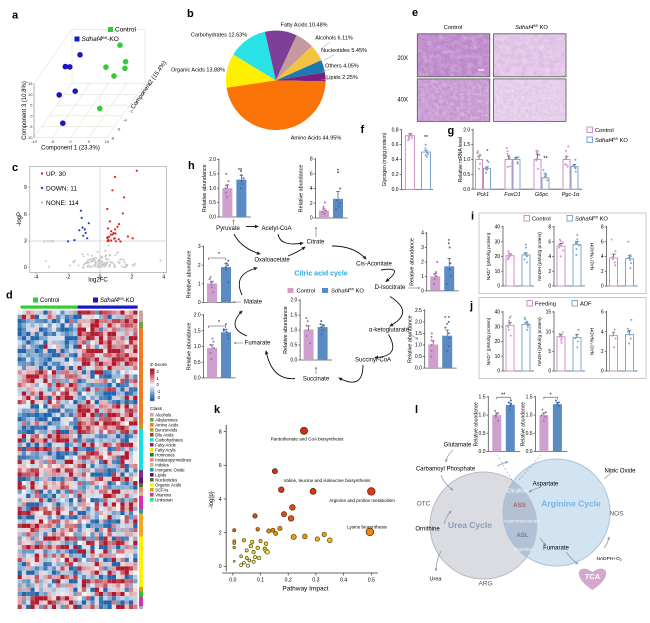 This screenshot has height=623, width=650. What do you see at coordinates (166, 429) in the screenshot?
I see `svg-text: Benzenoids` at bounding box center [166, 429].